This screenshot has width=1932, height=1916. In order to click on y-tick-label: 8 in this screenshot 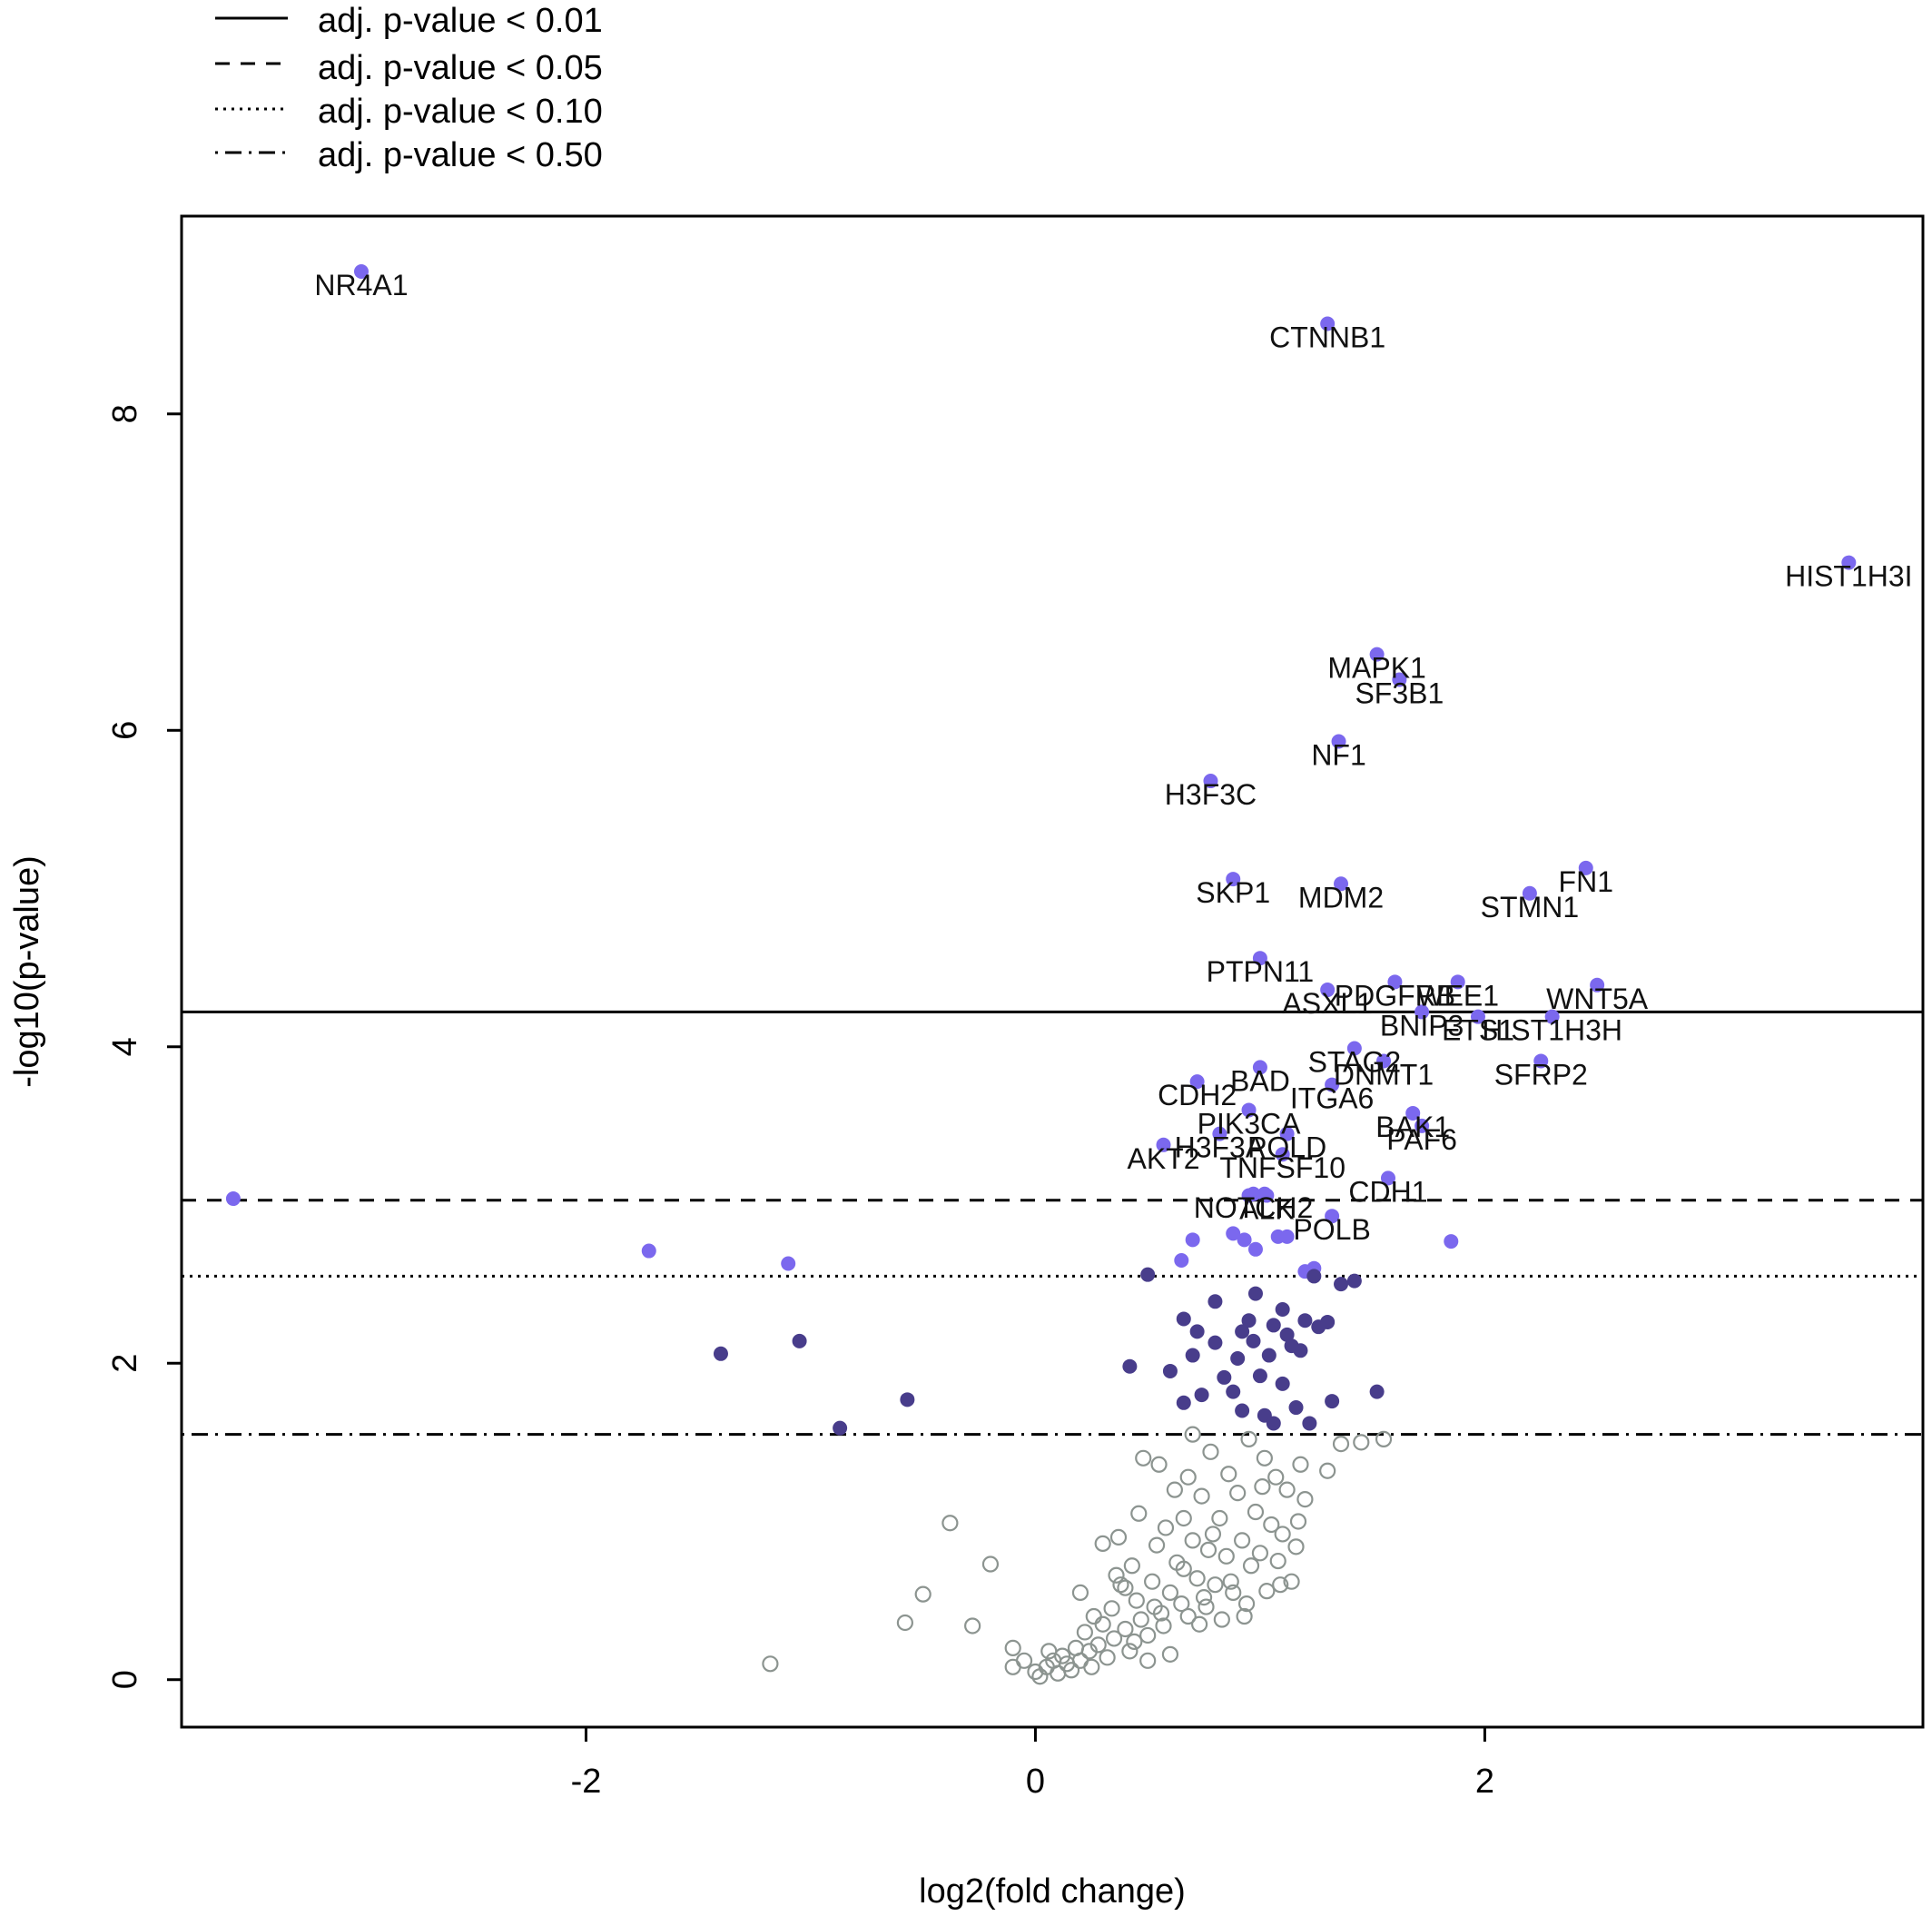, I will do `click(125, 414)`.